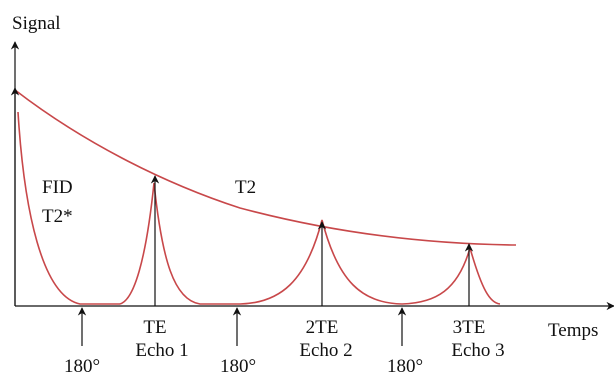 Image resolution: width=614 pixels, height=387 pixels. I want to click on echo-3-curve, so click(451, 275).